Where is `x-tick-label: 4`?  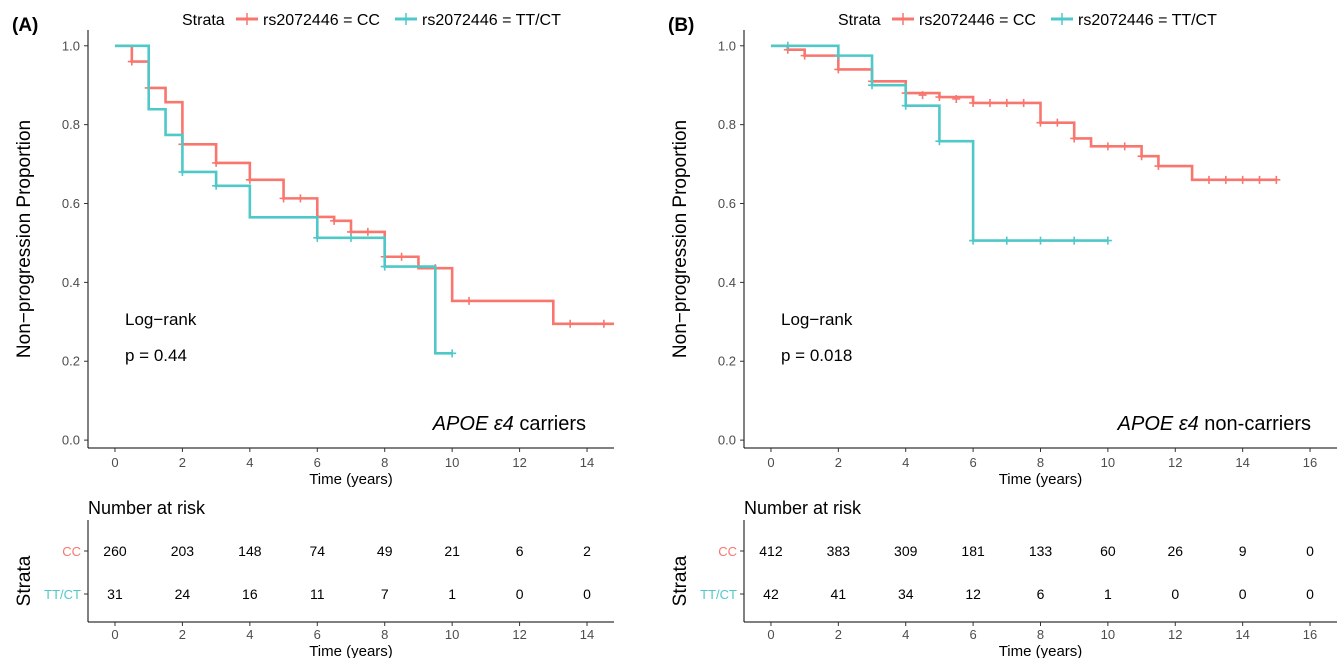 x-tick-label: 4 is located at coordinates (905, 462).